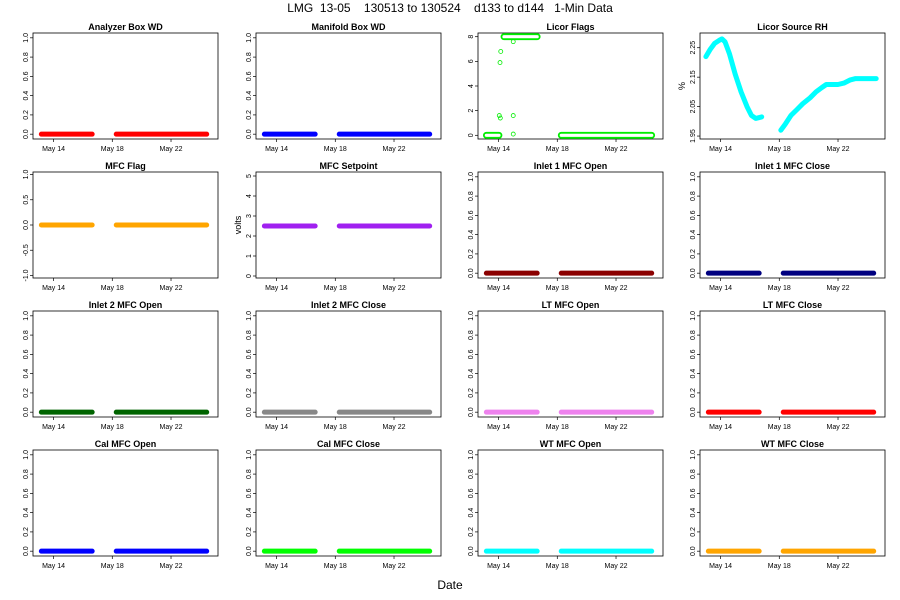  Describe the element at coordinates (125, 166) in the screenshot. I see `panel-title: MFC Flag` at that location.